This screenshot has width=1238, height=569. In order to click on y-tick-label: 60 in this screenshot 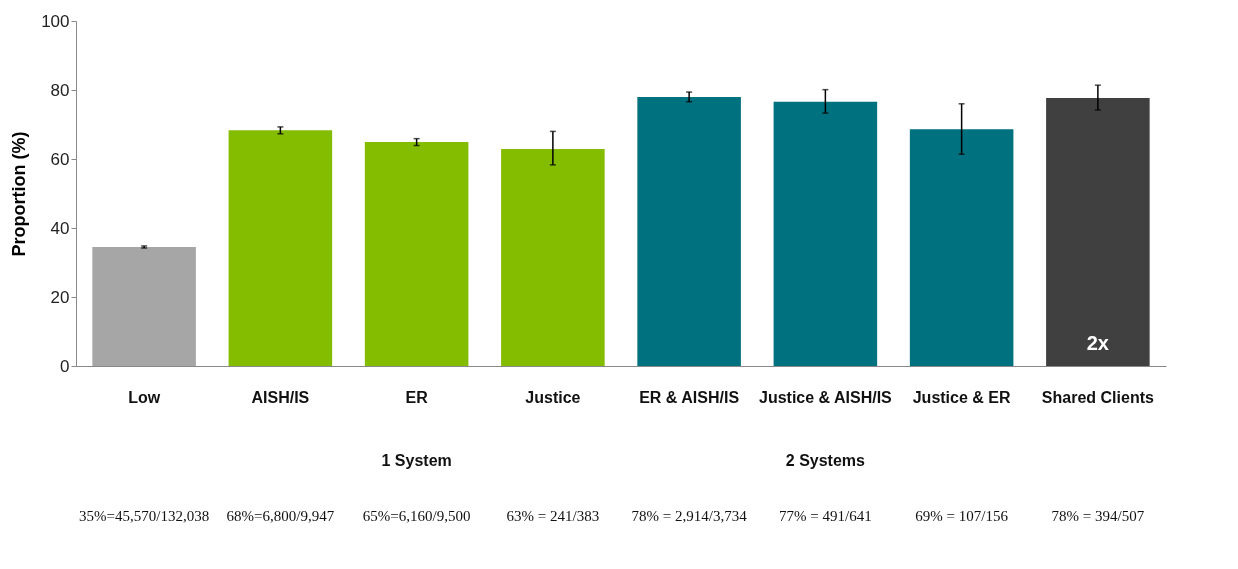, I will do `click(60, 159)`.